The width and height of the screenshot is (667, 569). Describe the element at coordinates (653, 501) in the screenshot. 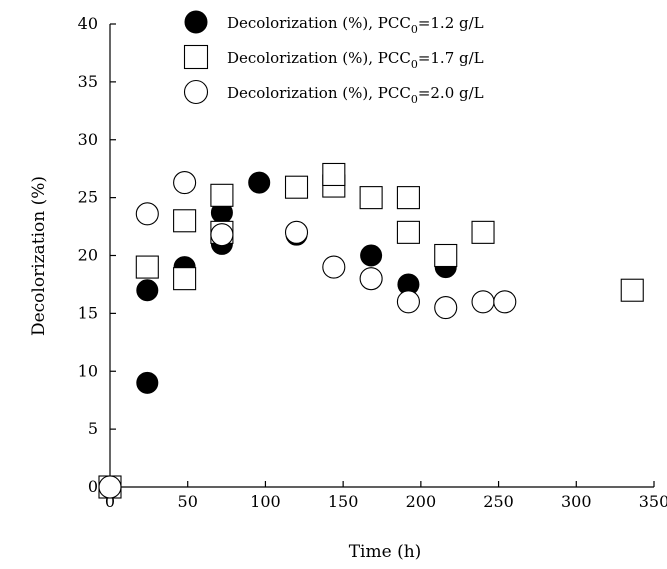

I see `x-tick-label: 350` at that location.